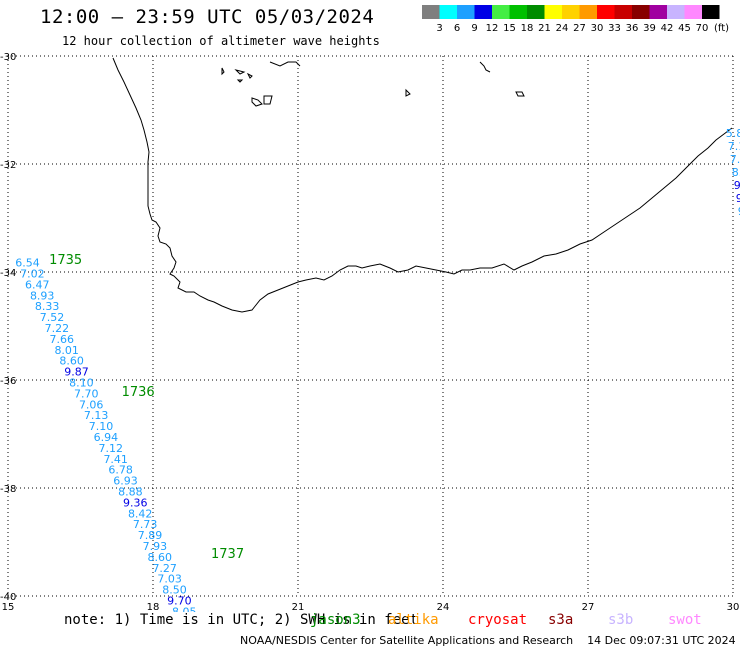  I want to click on wave-height-value: 6.47, so click(37, 284).